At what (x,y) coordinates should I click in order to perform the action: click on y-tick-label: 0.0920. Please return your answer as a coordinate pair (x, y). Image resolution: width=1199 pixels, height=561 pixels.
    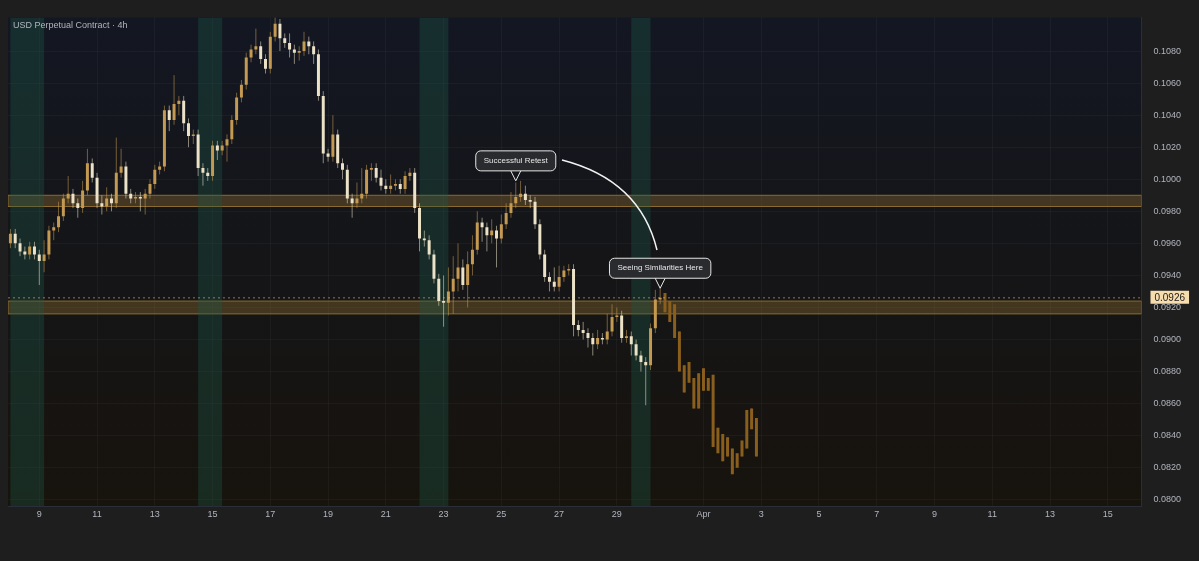
    Looking at the image, I should click on (1167, 306).